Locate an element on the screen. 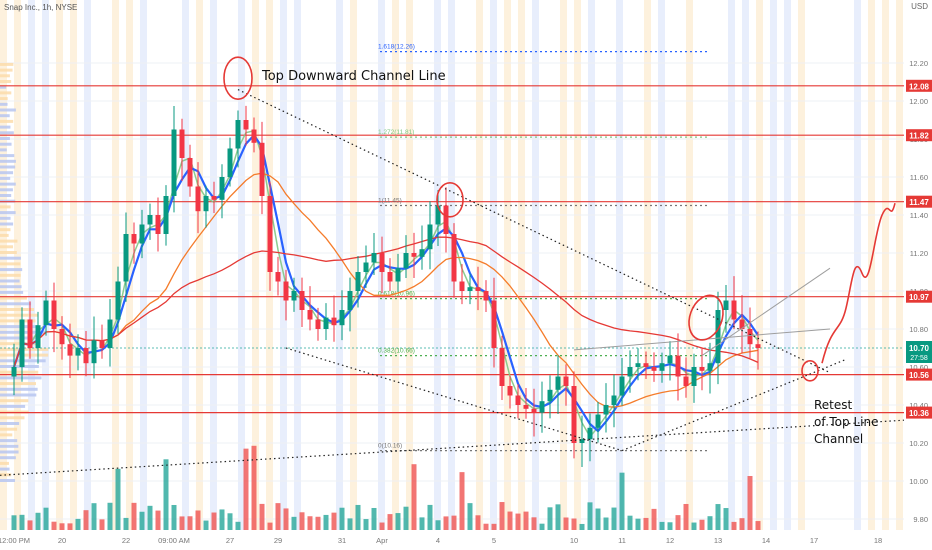  symbol-header: Snap Inc., 1h, NYSE is located at coordinates (40, 7).